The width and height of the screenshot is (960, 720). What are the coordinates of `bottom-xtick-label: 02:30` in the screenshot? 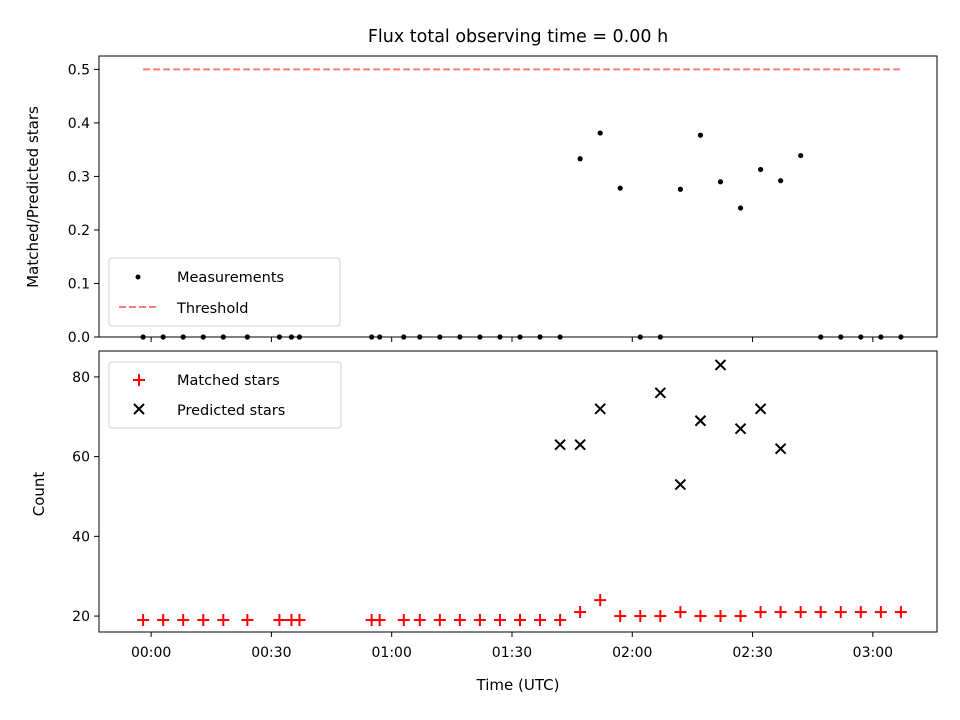 It's located at (752, 653).